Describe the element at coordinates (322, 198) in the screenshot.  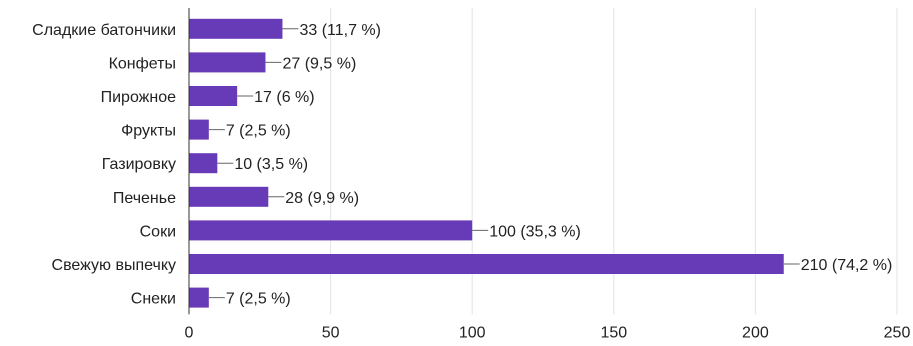
I see `data-label: 28 (9,9 %)` at that location.